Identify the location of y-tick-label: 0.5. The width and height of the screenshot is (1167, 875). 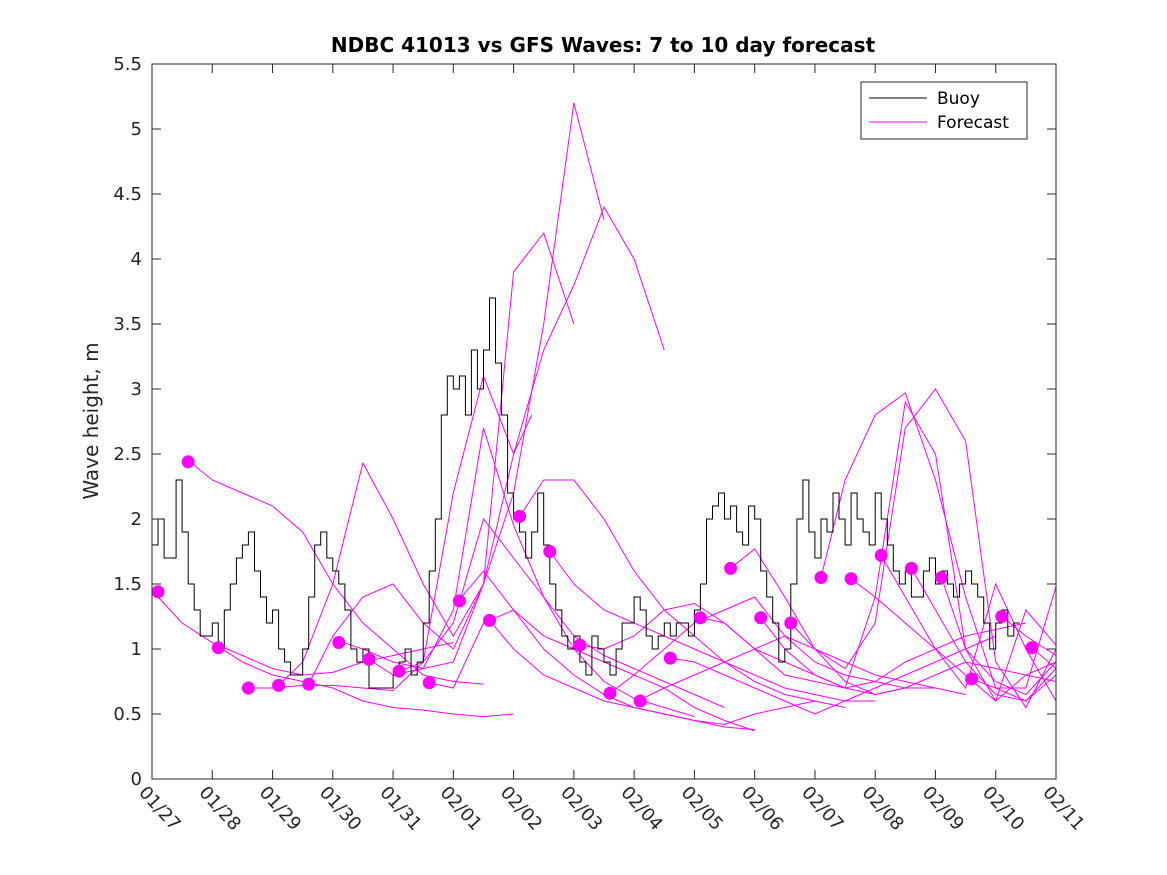
(127, 714).